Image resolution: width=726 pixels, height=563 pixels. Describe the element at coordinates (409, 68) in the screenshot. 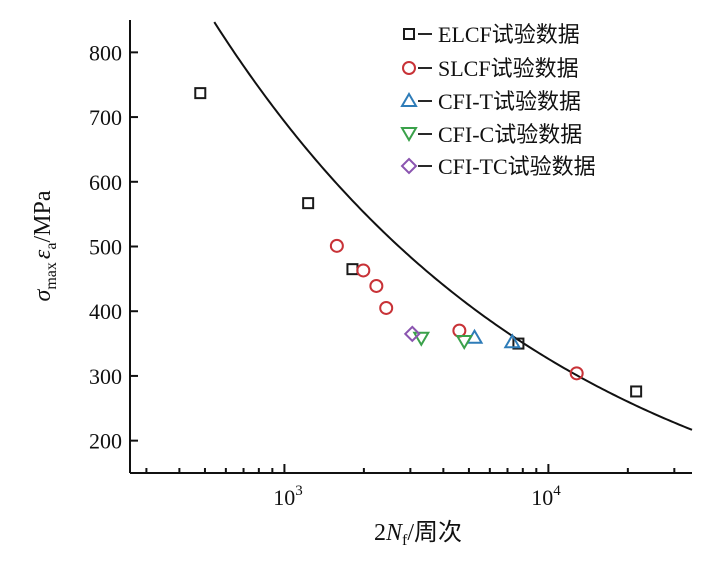

I see `legend-circle-marker` at that location.